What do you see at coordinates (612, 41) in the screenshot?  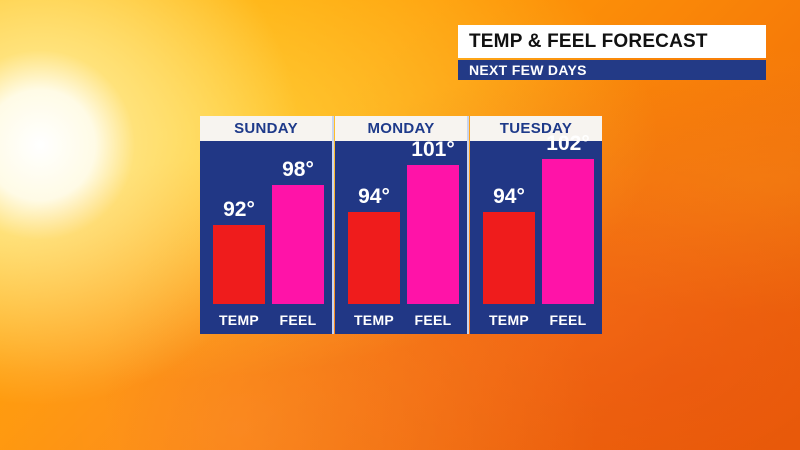 I see `graphic-title: TEMP & FEEL FORECAST` at bounding box center [612, 41].